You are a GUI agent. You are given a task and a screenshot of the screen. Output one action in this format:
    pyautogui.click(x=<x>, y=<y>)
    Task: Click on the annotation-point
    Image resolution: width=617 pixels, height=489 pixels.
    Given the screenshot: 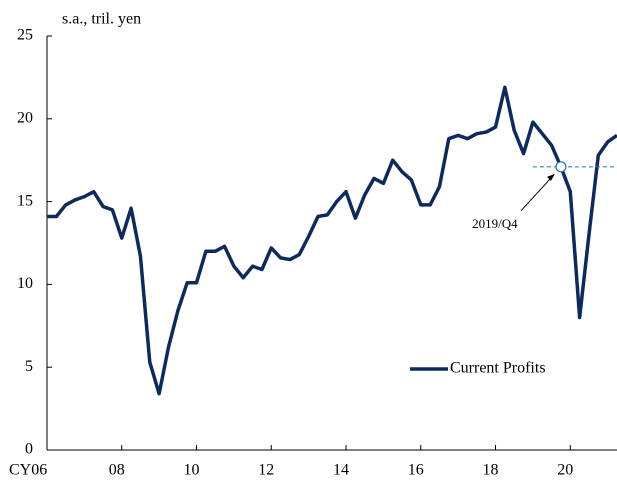 What is the action you would take?
    pyautogui.click(x=561, y=167)
    